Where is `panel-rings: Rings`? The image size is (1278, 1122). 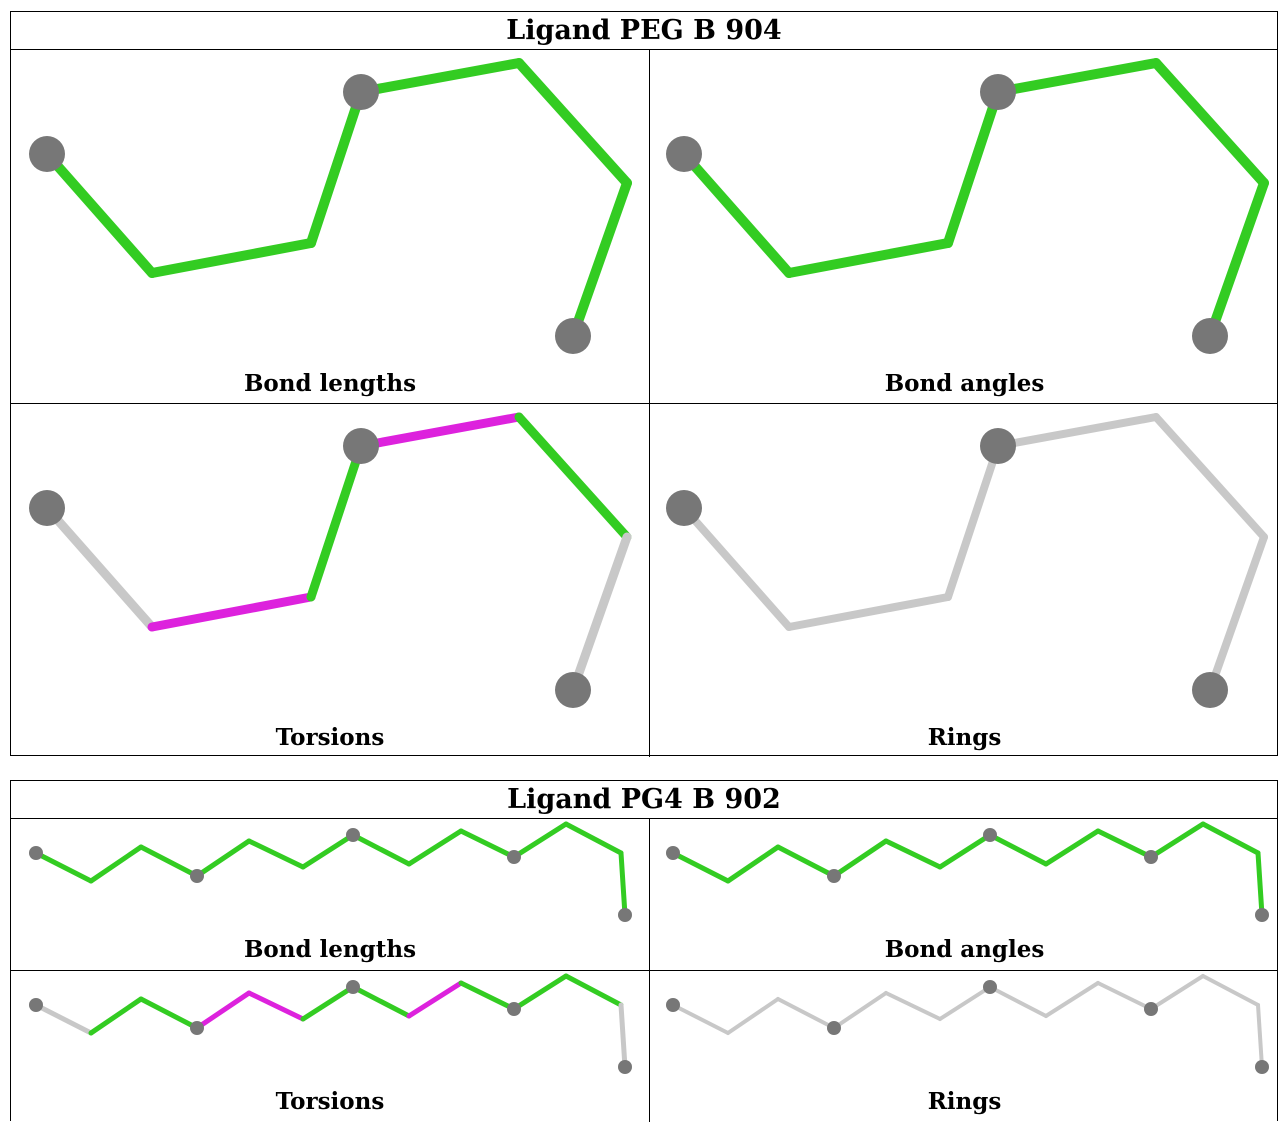
panel-rings: Rings is located at coordinates (964, 1046).